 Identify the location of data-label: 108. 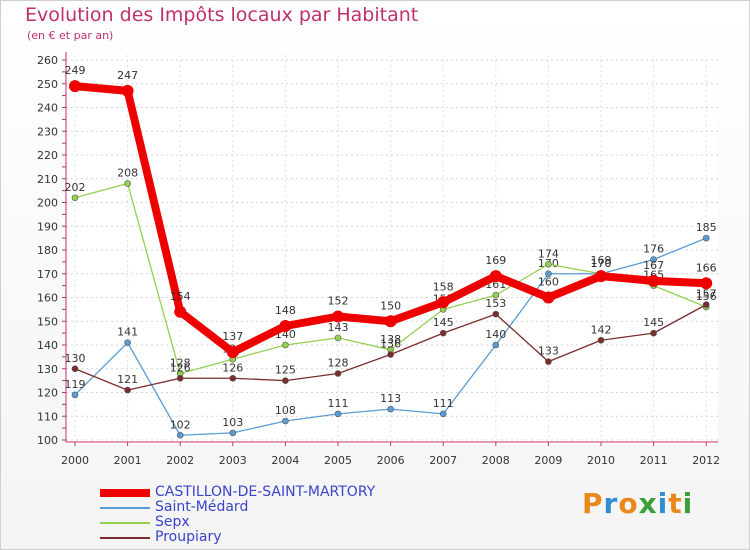
(285, 410).